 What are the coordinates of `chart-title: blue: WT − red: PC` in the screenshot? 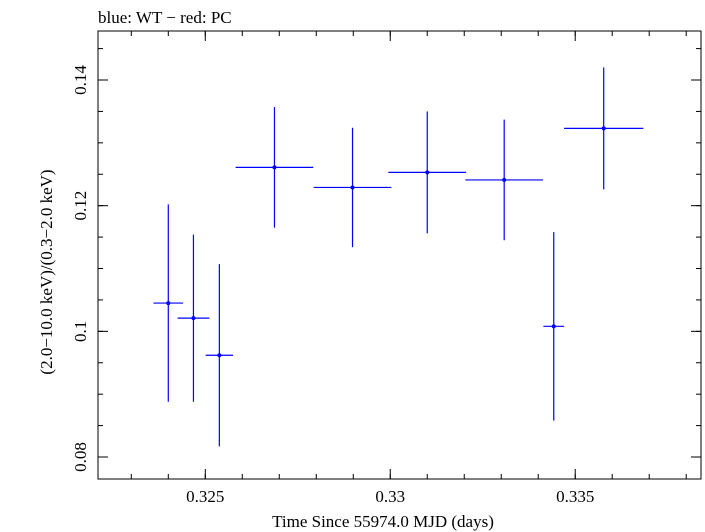 It's located at (165, 17).